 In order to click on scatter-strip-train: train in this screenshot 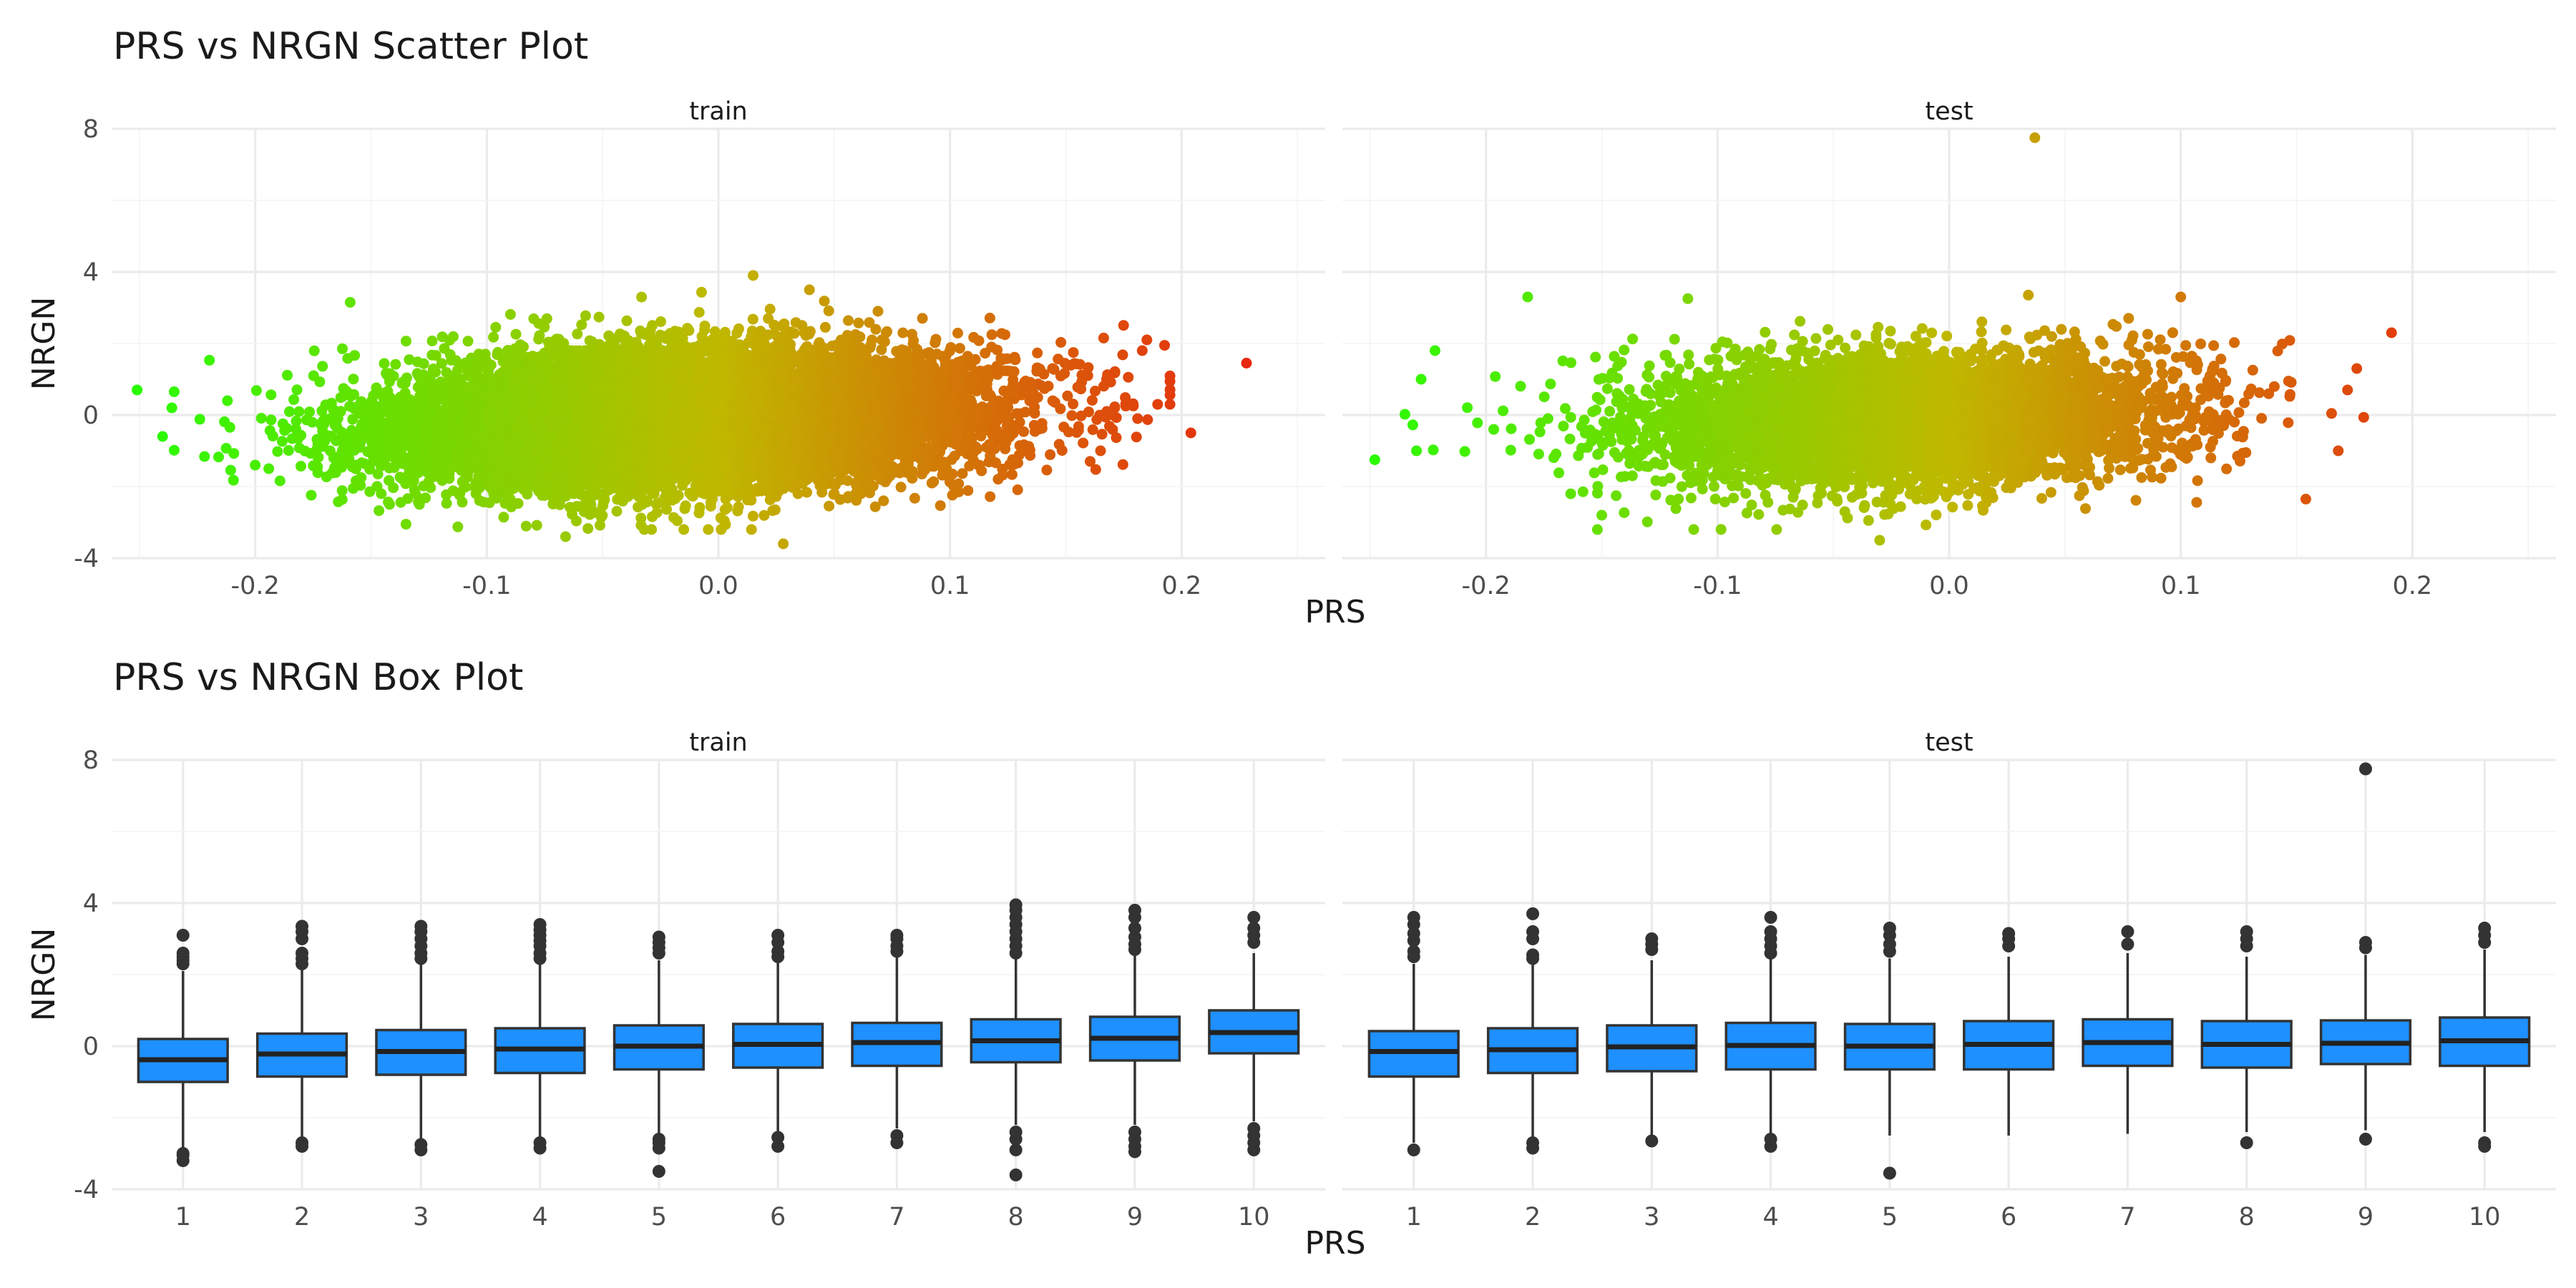, I will do `click(718, 111)`.